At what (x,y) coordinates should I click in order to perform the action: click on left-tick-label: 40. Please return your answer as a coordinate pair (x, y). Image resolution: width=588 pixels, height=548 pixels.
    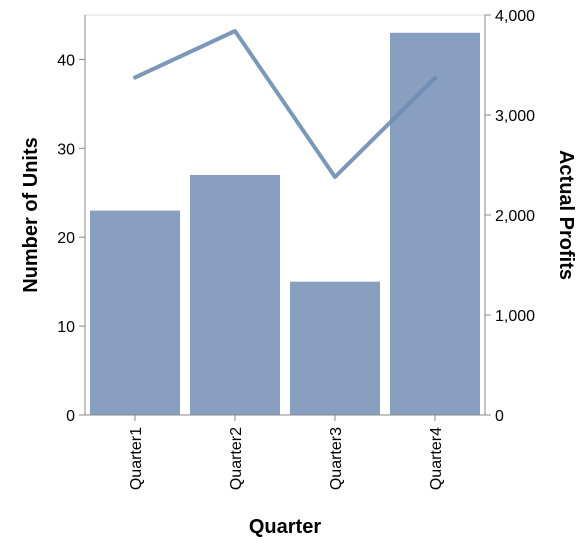
    Looking at the image, I should click on (66, 60).